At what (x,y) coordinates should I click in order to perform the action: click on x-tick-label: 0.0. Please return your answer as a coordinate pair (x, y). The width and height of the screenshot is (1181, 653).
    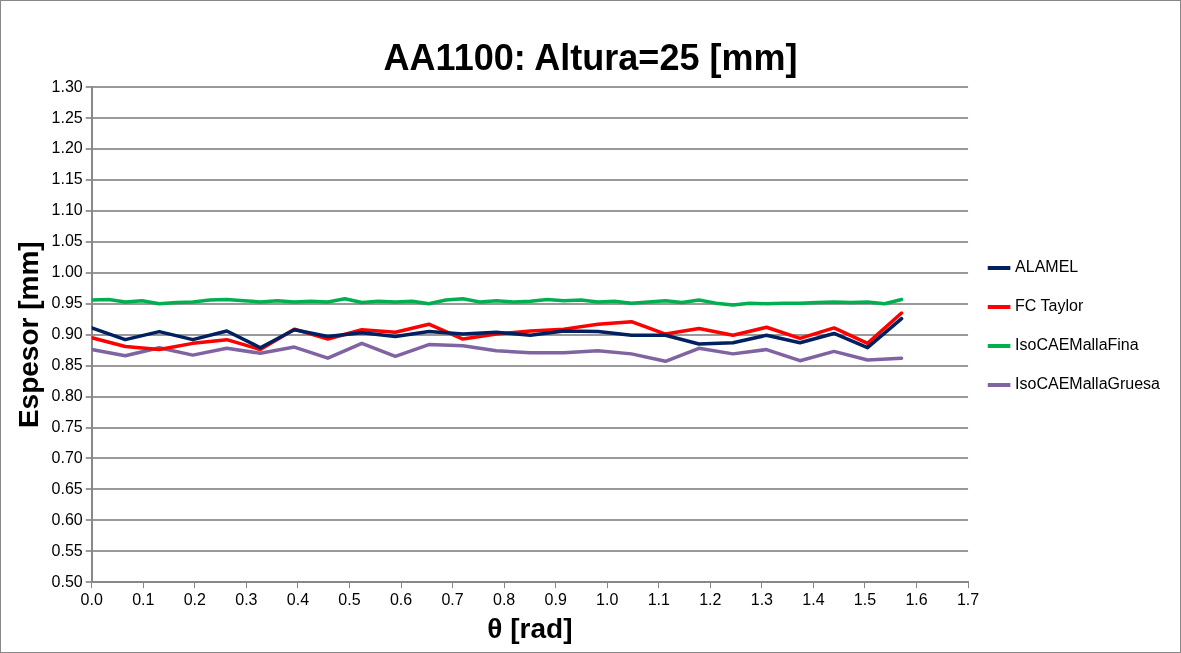
    Looking at the image, I should click on (91, 600).